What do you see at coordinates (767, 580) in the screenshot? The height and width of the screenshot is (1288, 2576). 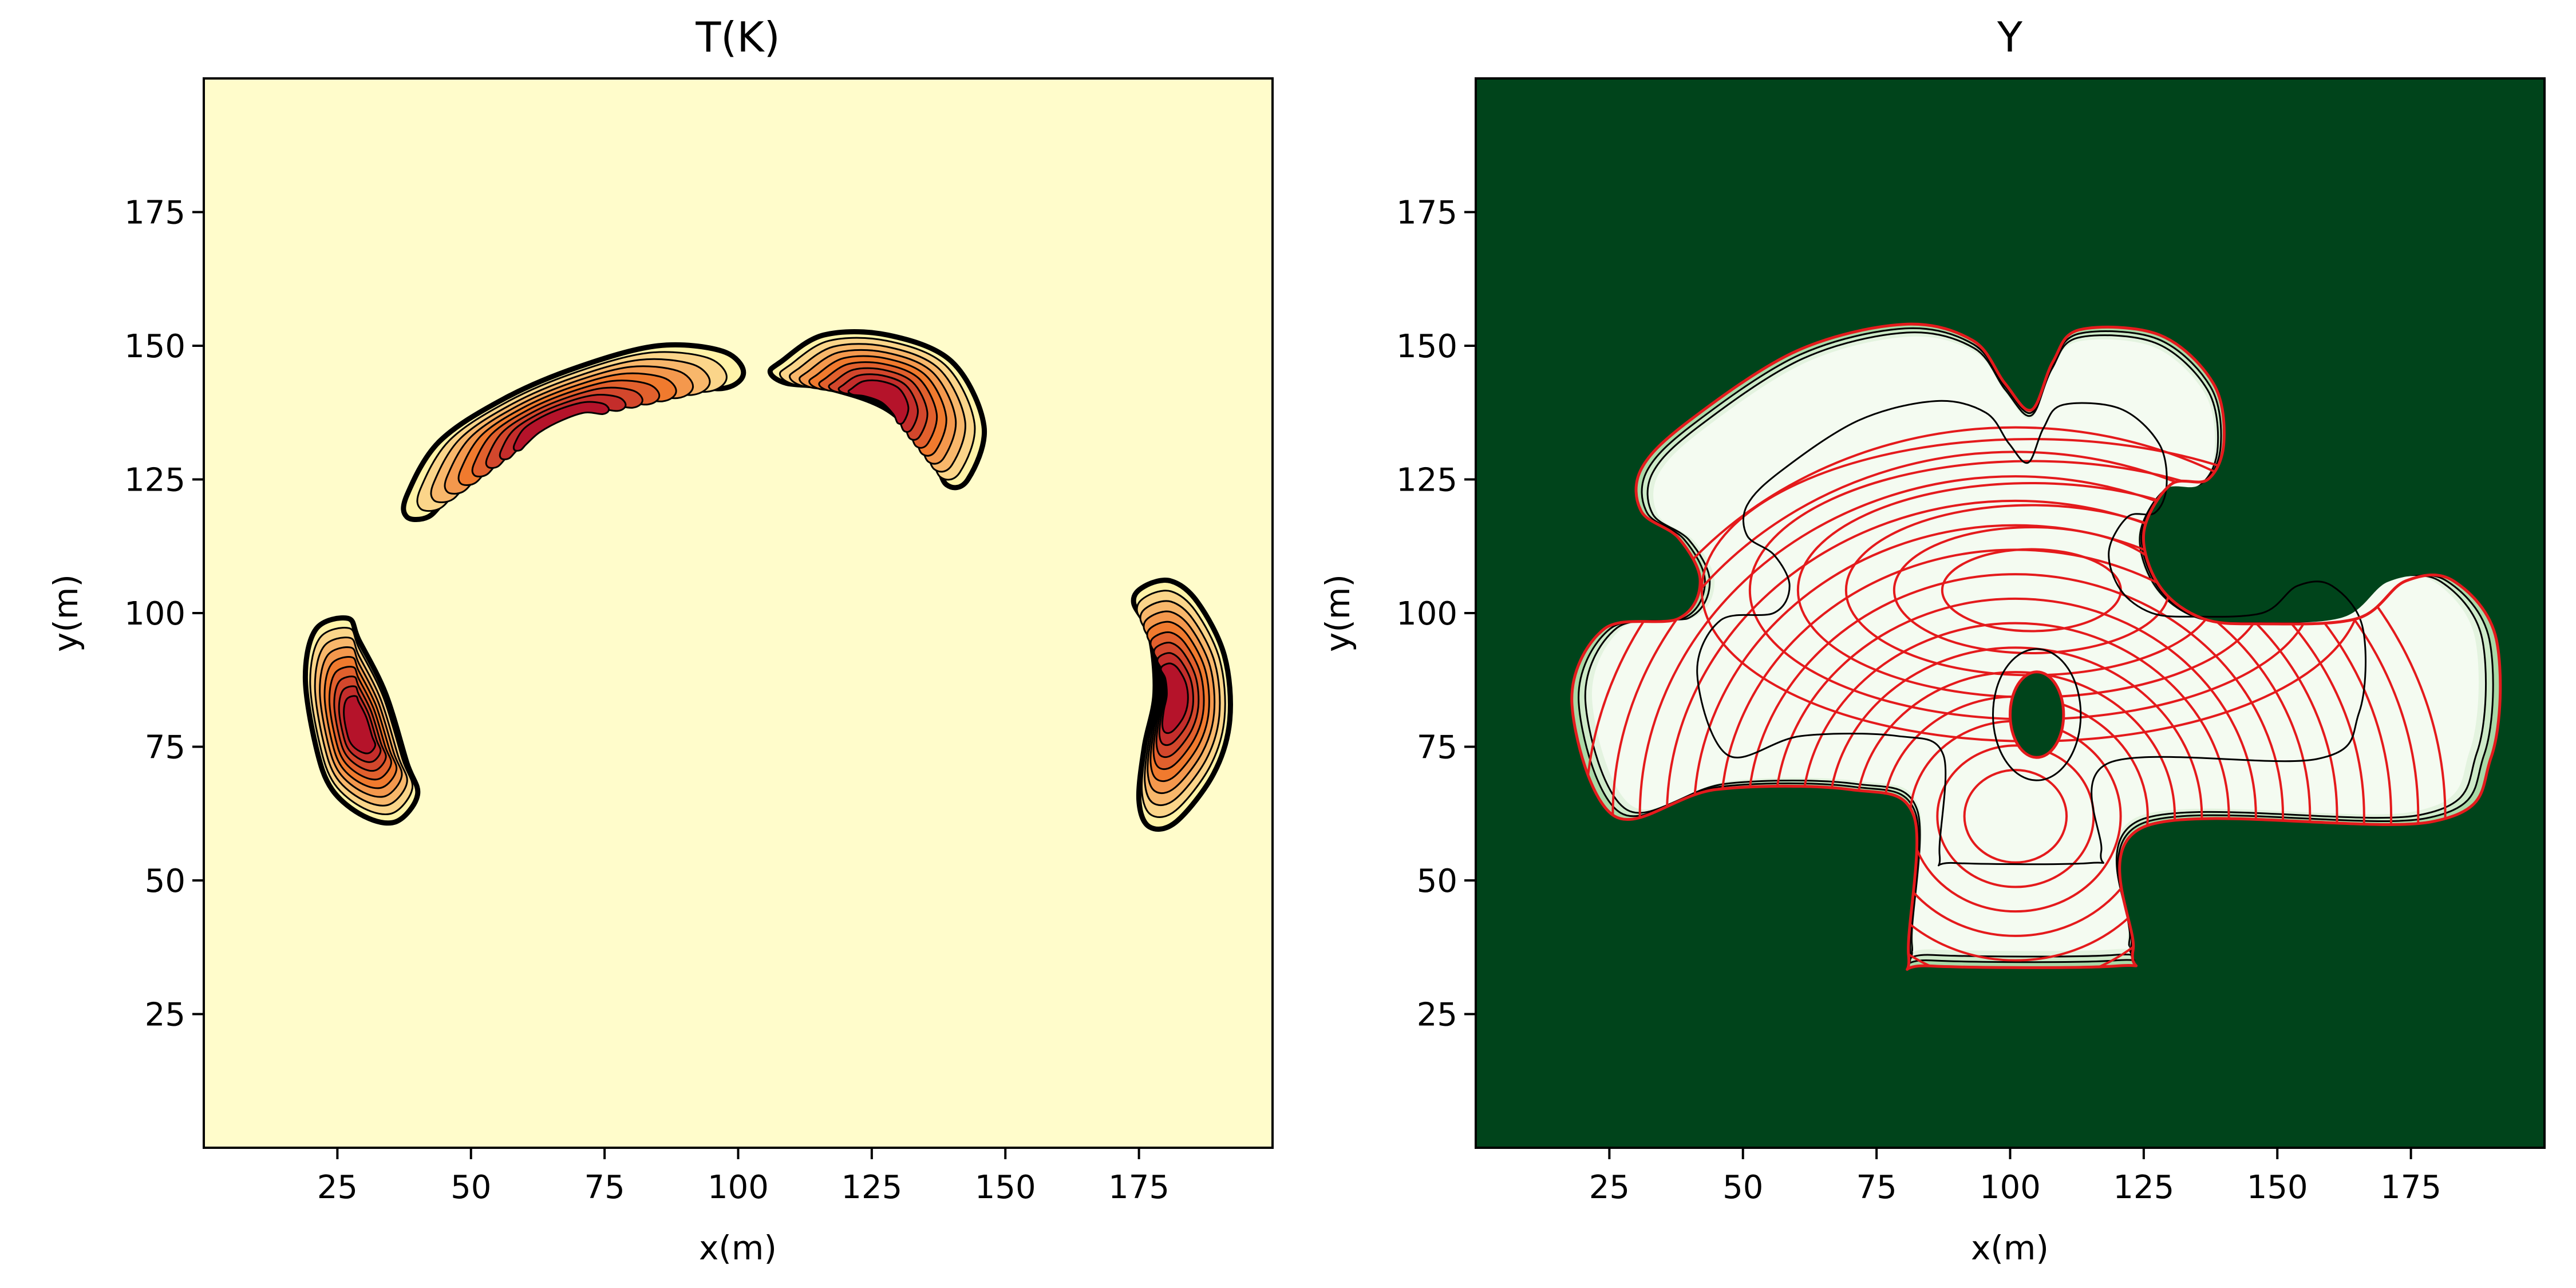 I see `temperature-field` at bounding box center [767, 580].